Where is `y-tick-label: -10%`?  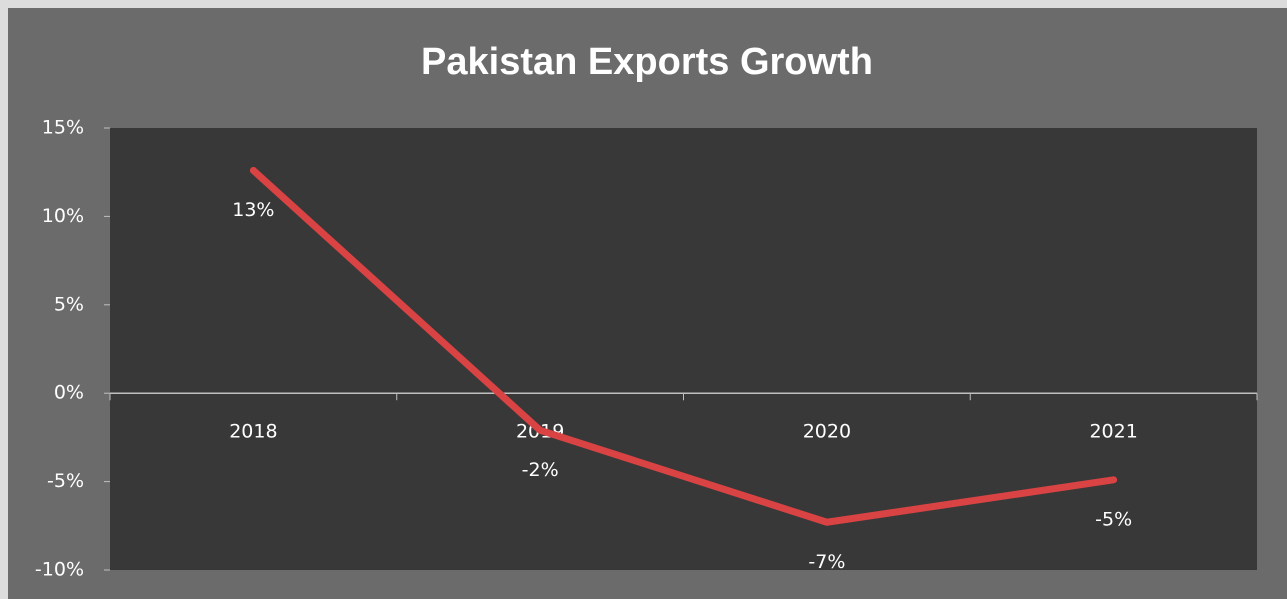 y-tick-label: -10% is located at coordinates (59, 570).